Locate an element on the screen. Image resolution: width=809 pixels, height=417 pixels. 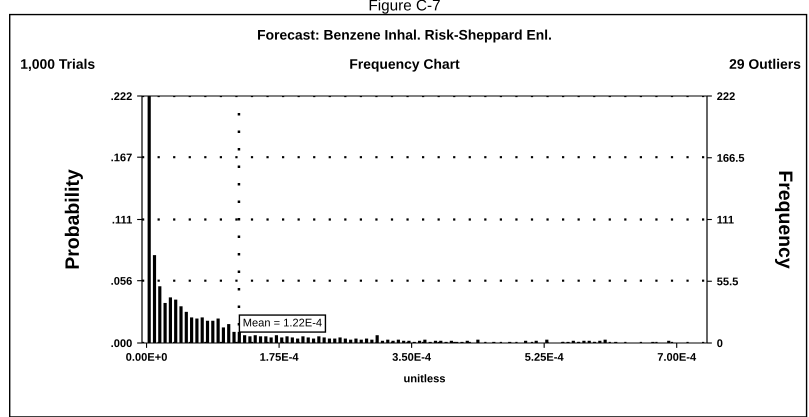
y-axis-title: Probability is located at coordinates (73, 218).